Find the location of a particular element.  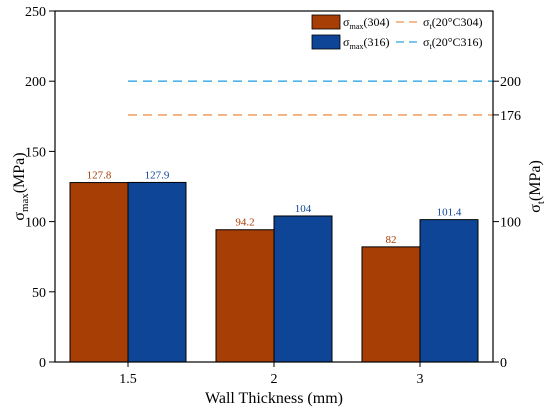

right-y-axis: 0 100 176 200 is located at coordinates (507, 223).